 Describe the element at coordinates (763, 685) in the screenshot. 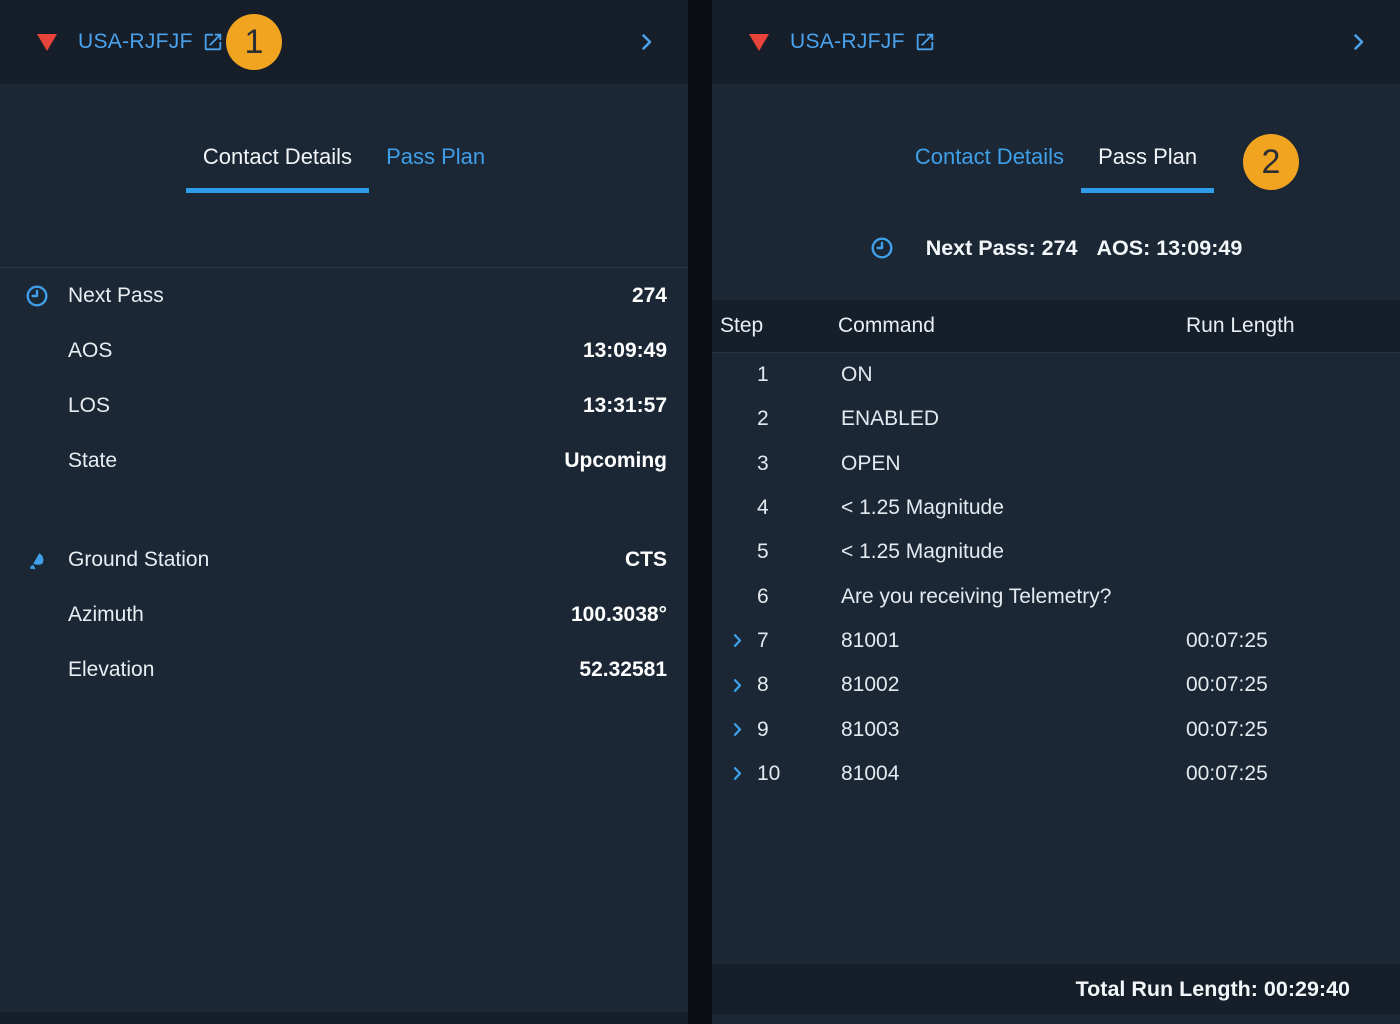

I see `step-number: 8` at that location.